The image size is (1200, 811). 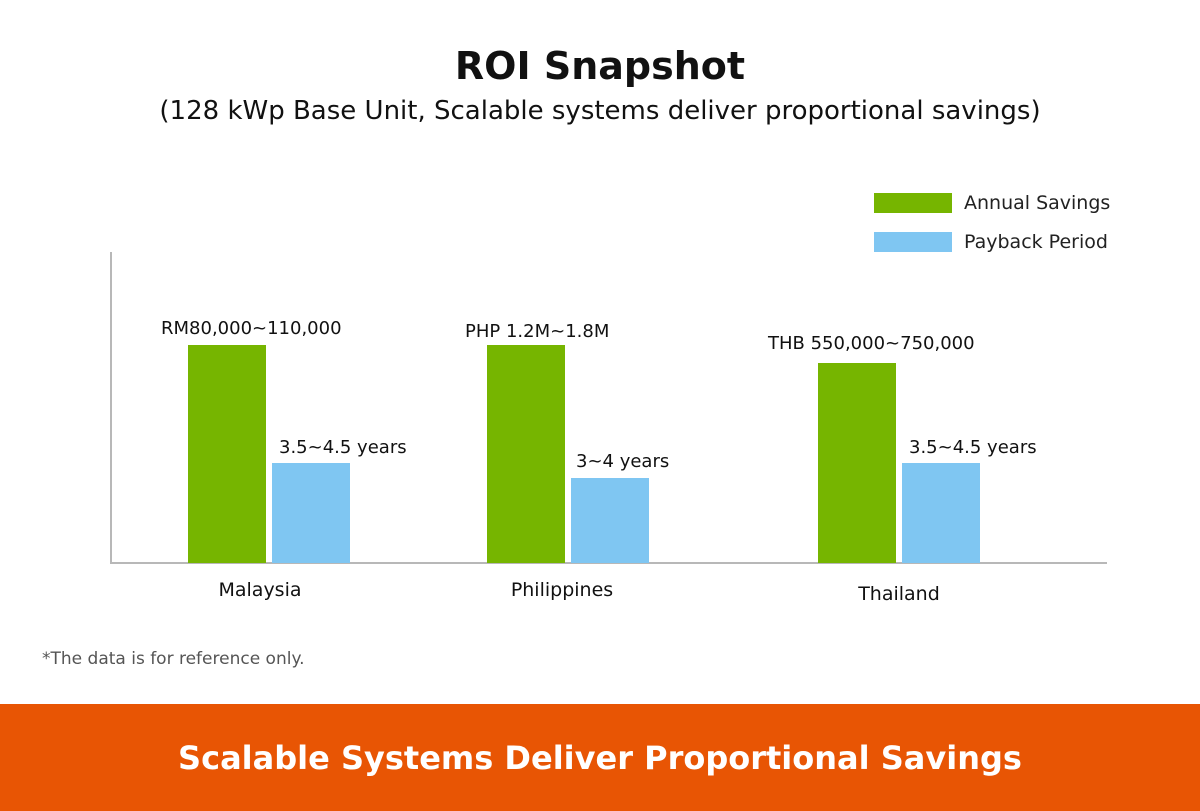 What do you see at coordinates (608, 563) in the screenshot?
I see `x-axis-line` at bounding box center [608, 563].